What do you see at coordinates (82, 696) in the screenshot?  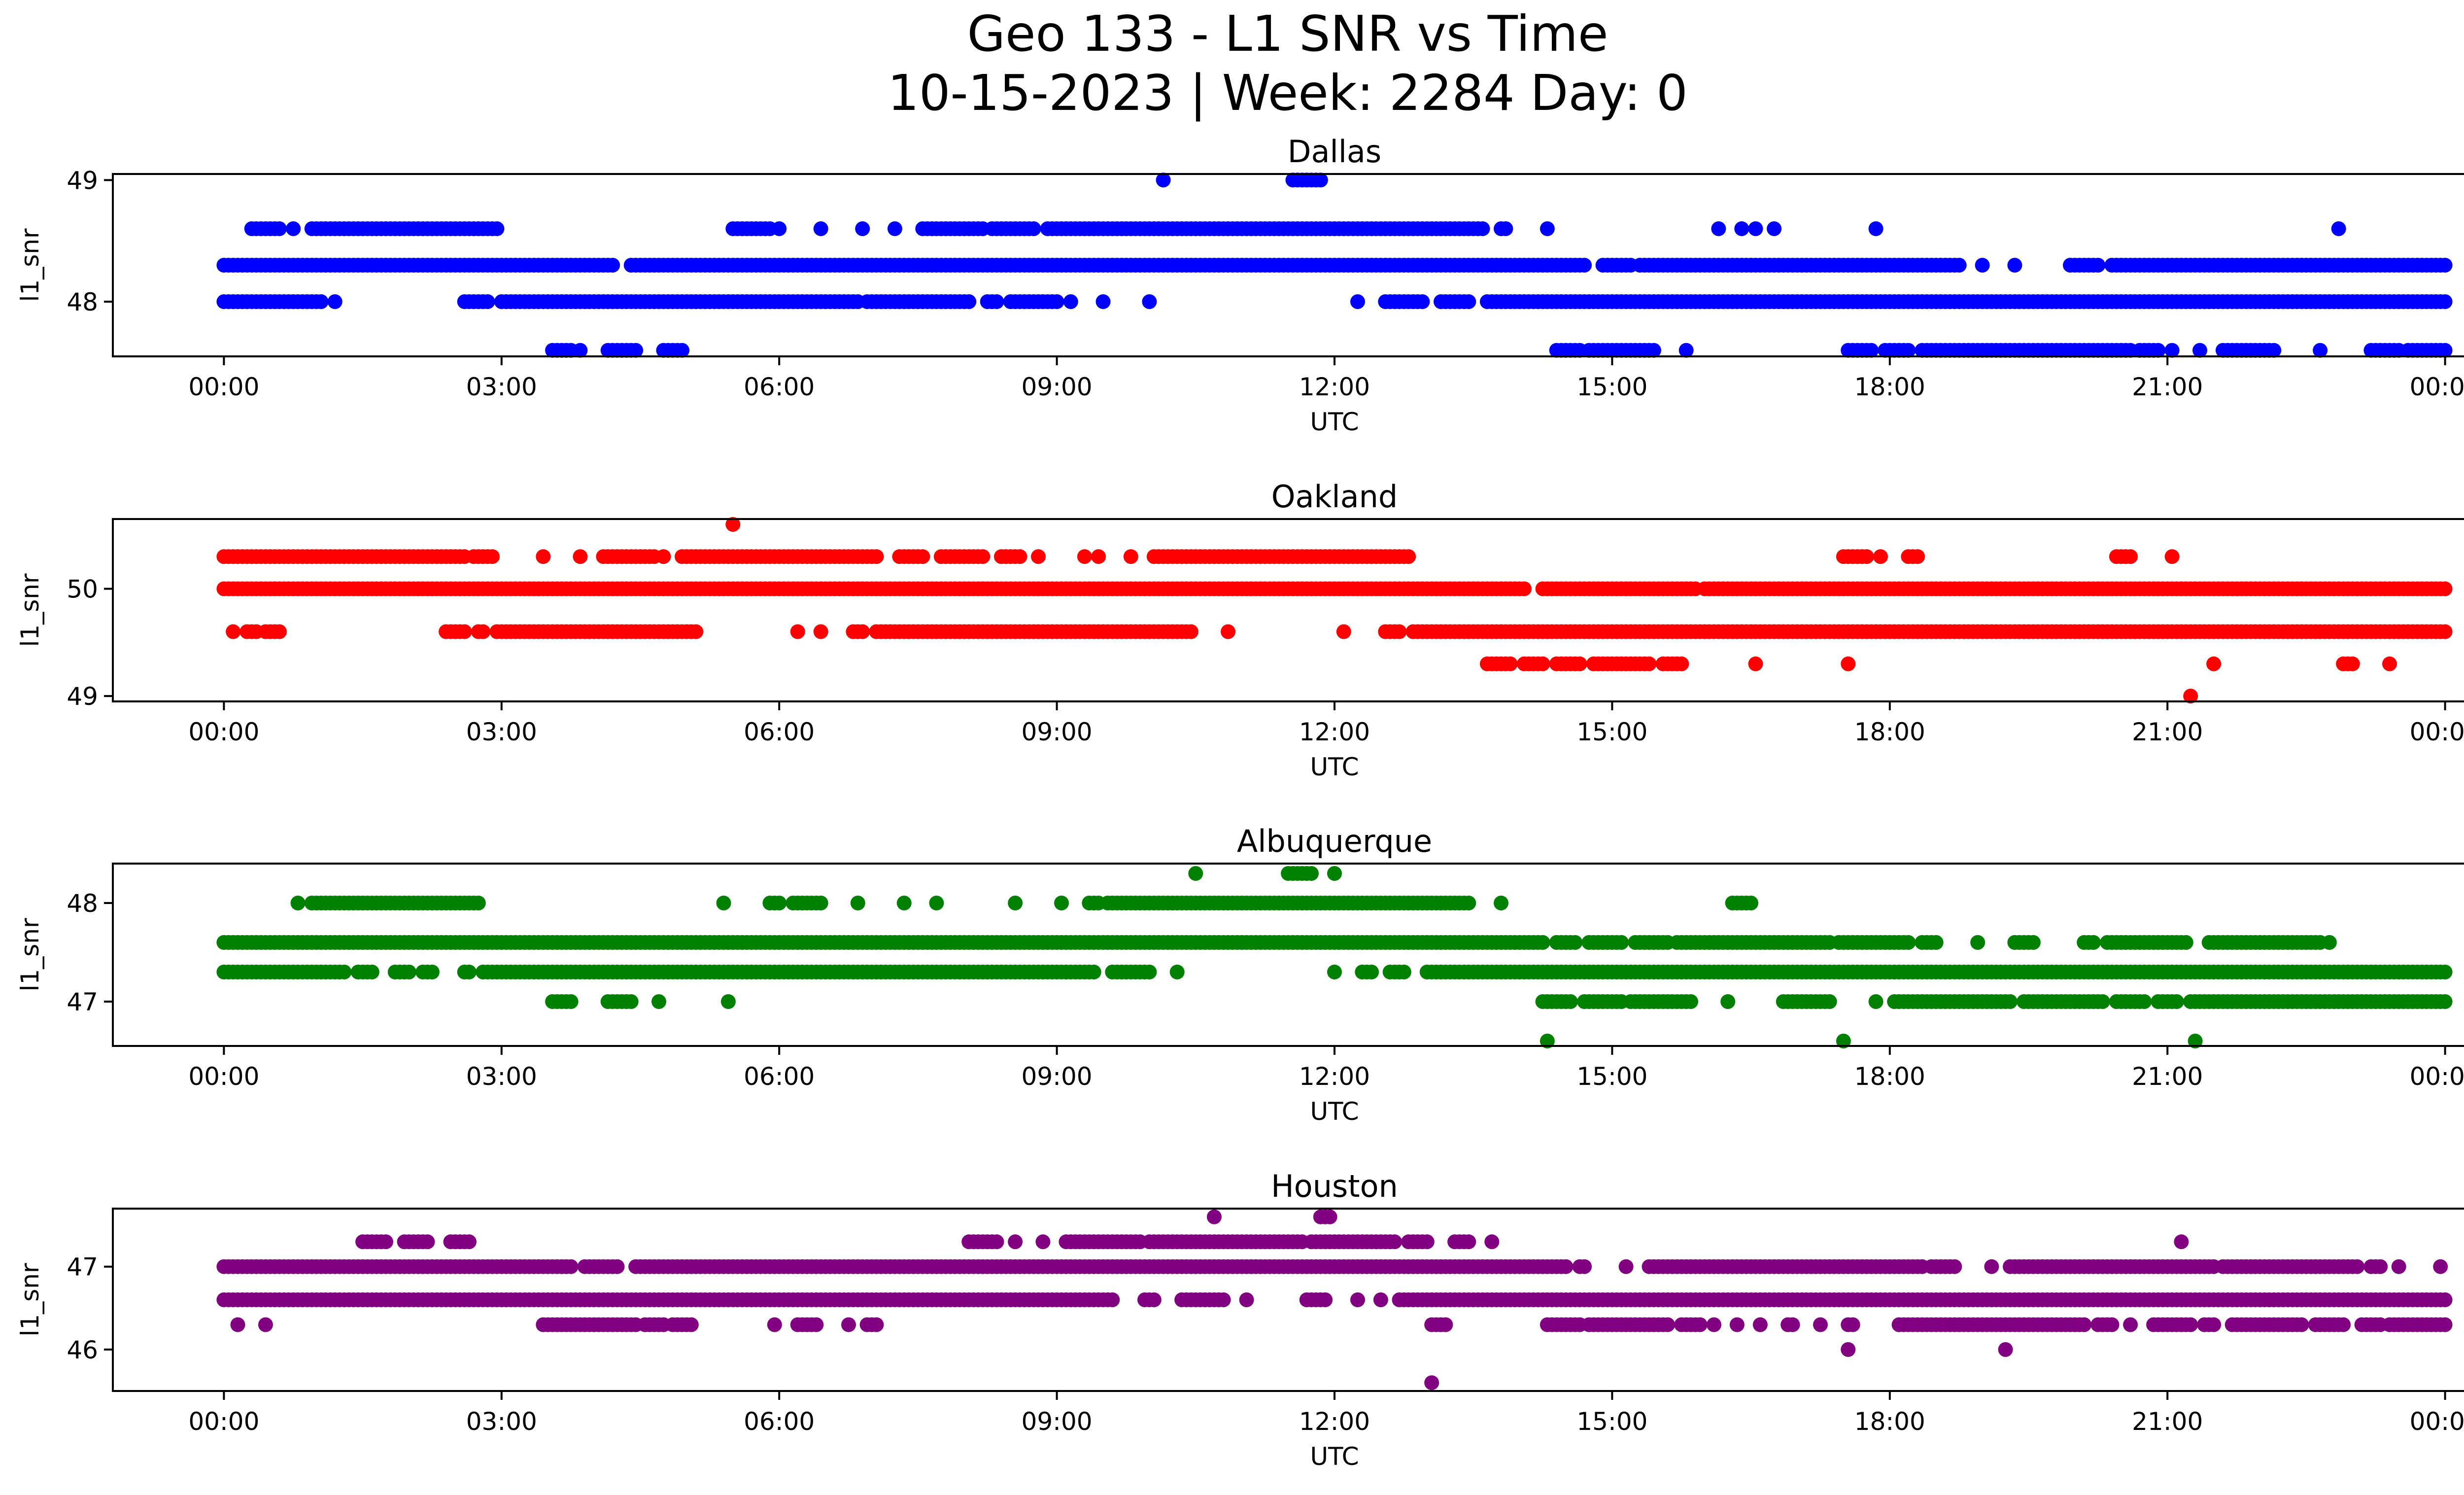 I see `y-tick-label: 49` at bounding box center [82, 696].